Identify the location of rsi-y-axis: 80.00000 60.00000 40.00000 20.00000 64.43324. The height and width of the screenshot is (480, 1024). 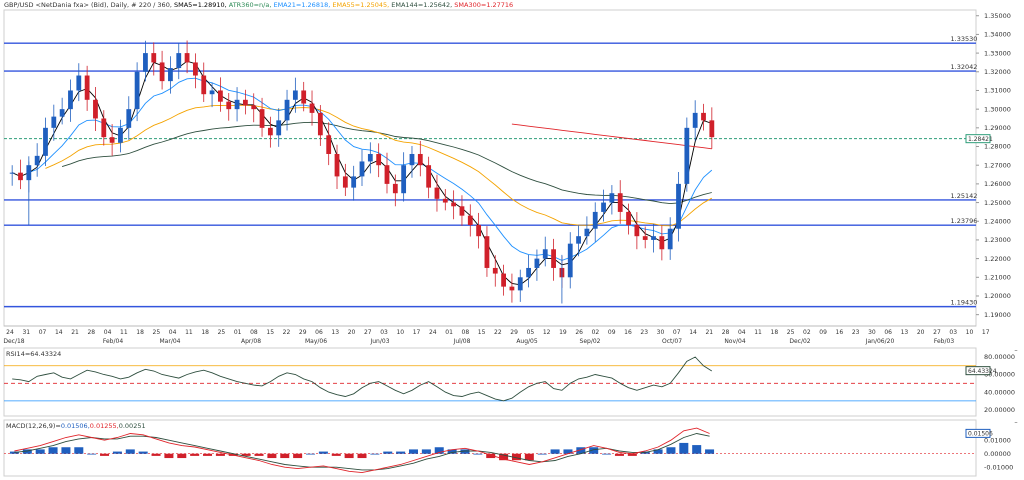
(990, 383).